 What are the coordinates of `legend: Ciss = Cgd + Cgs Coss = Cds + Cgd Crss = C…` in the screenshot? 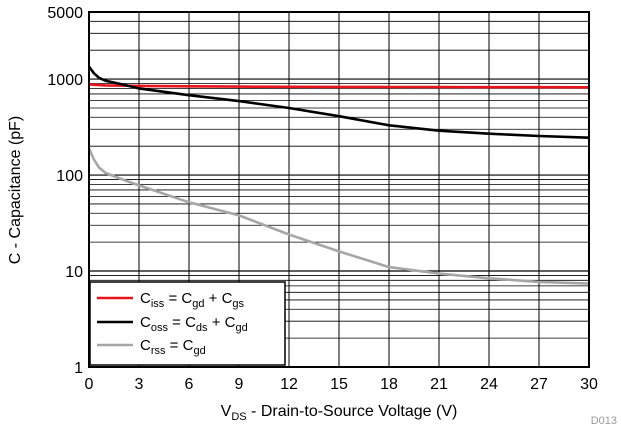 It's located at (187, 323).